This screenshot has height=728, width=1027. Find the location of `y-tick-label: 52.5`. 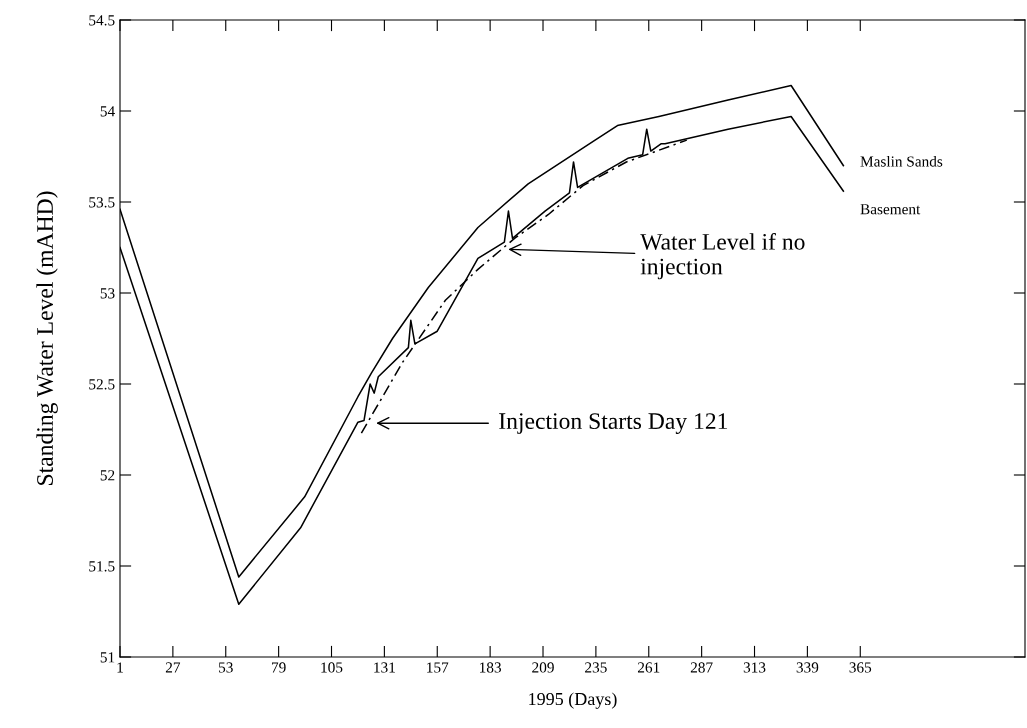

y-tick-label: 52.5 is located at coordinates (102, 384).